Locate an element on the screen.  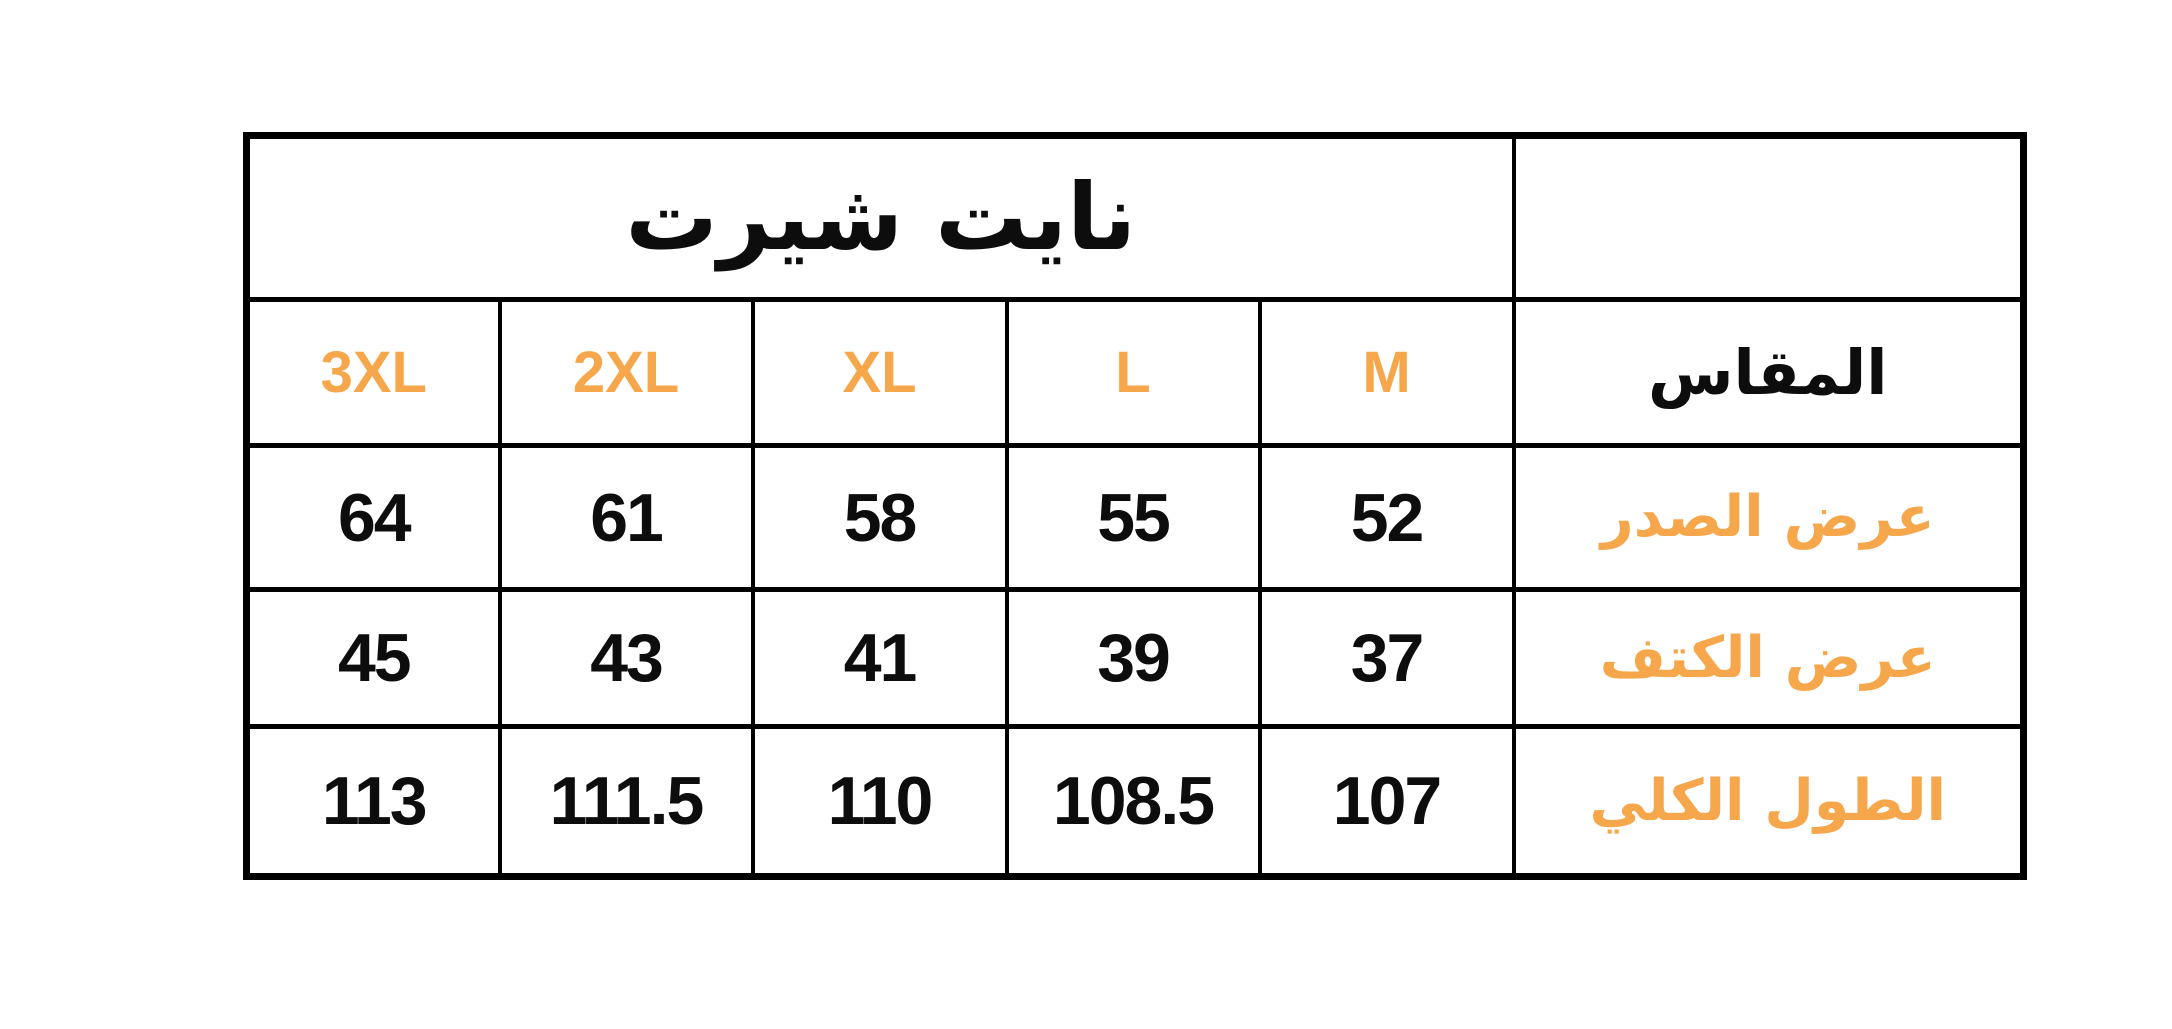
value-cell-shoulder-m: 37 is located at coordinates (1386, 658).